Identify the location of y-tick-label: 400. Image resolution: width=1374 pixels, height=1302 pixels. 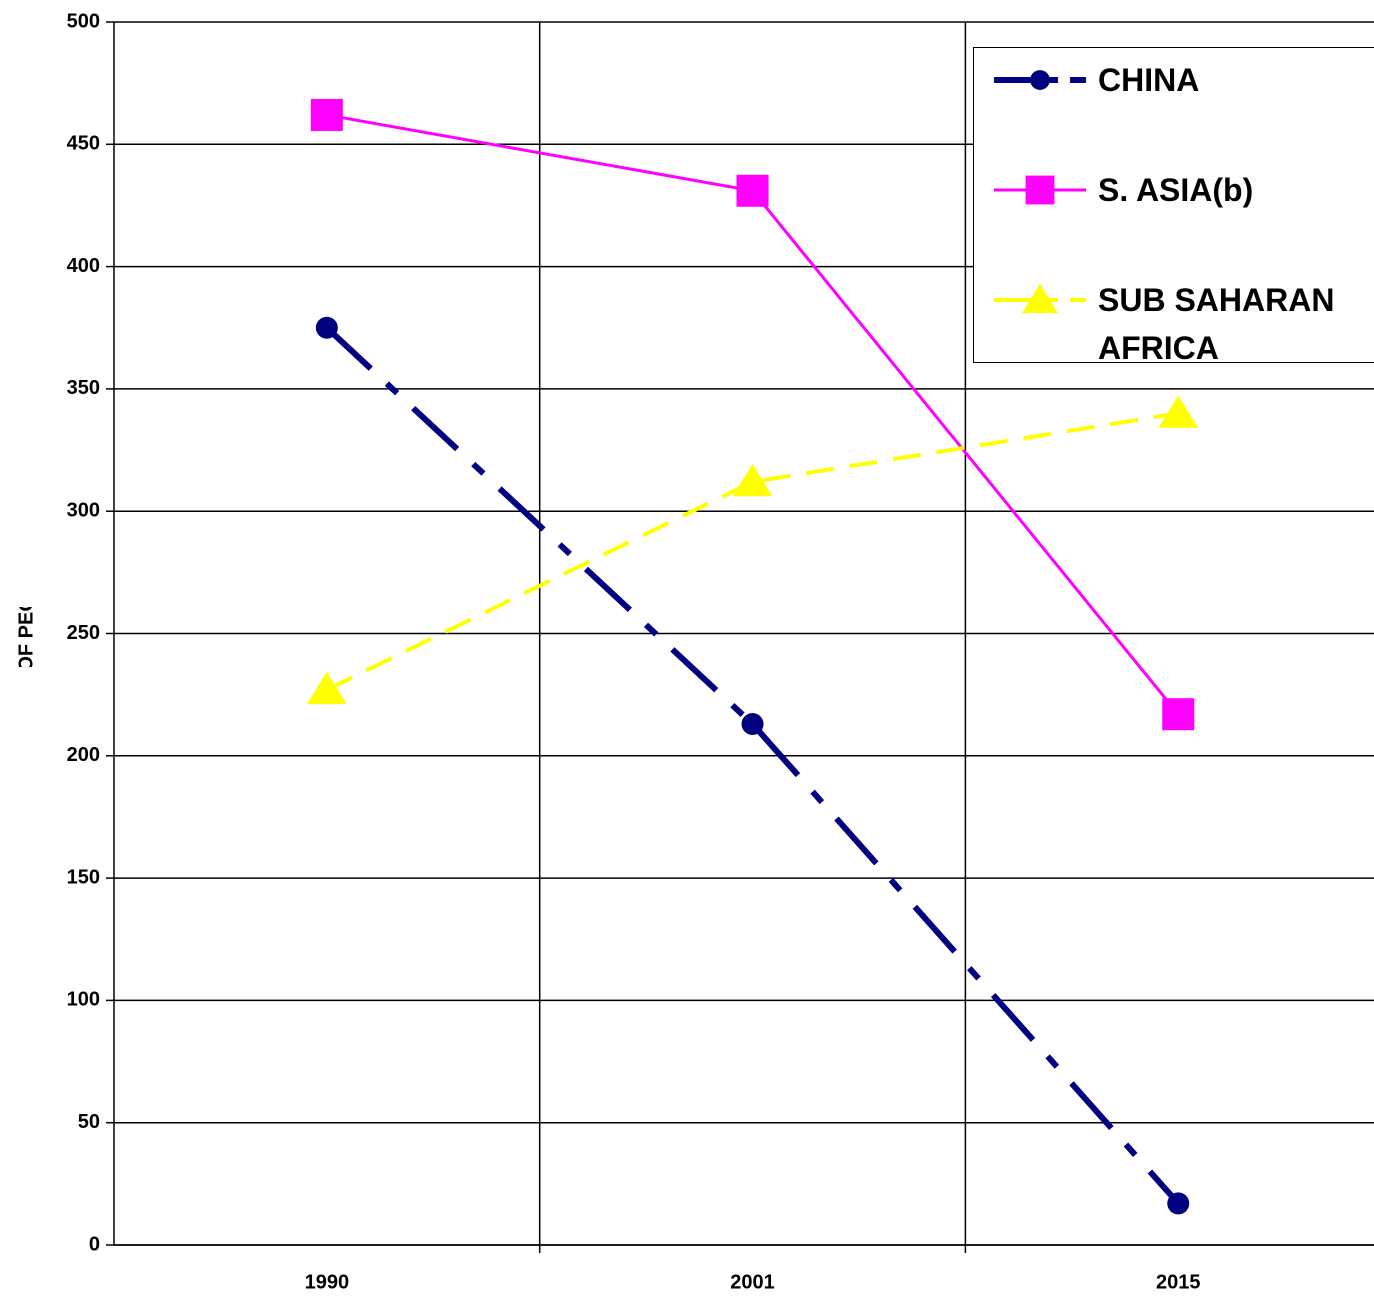
(83, 266).